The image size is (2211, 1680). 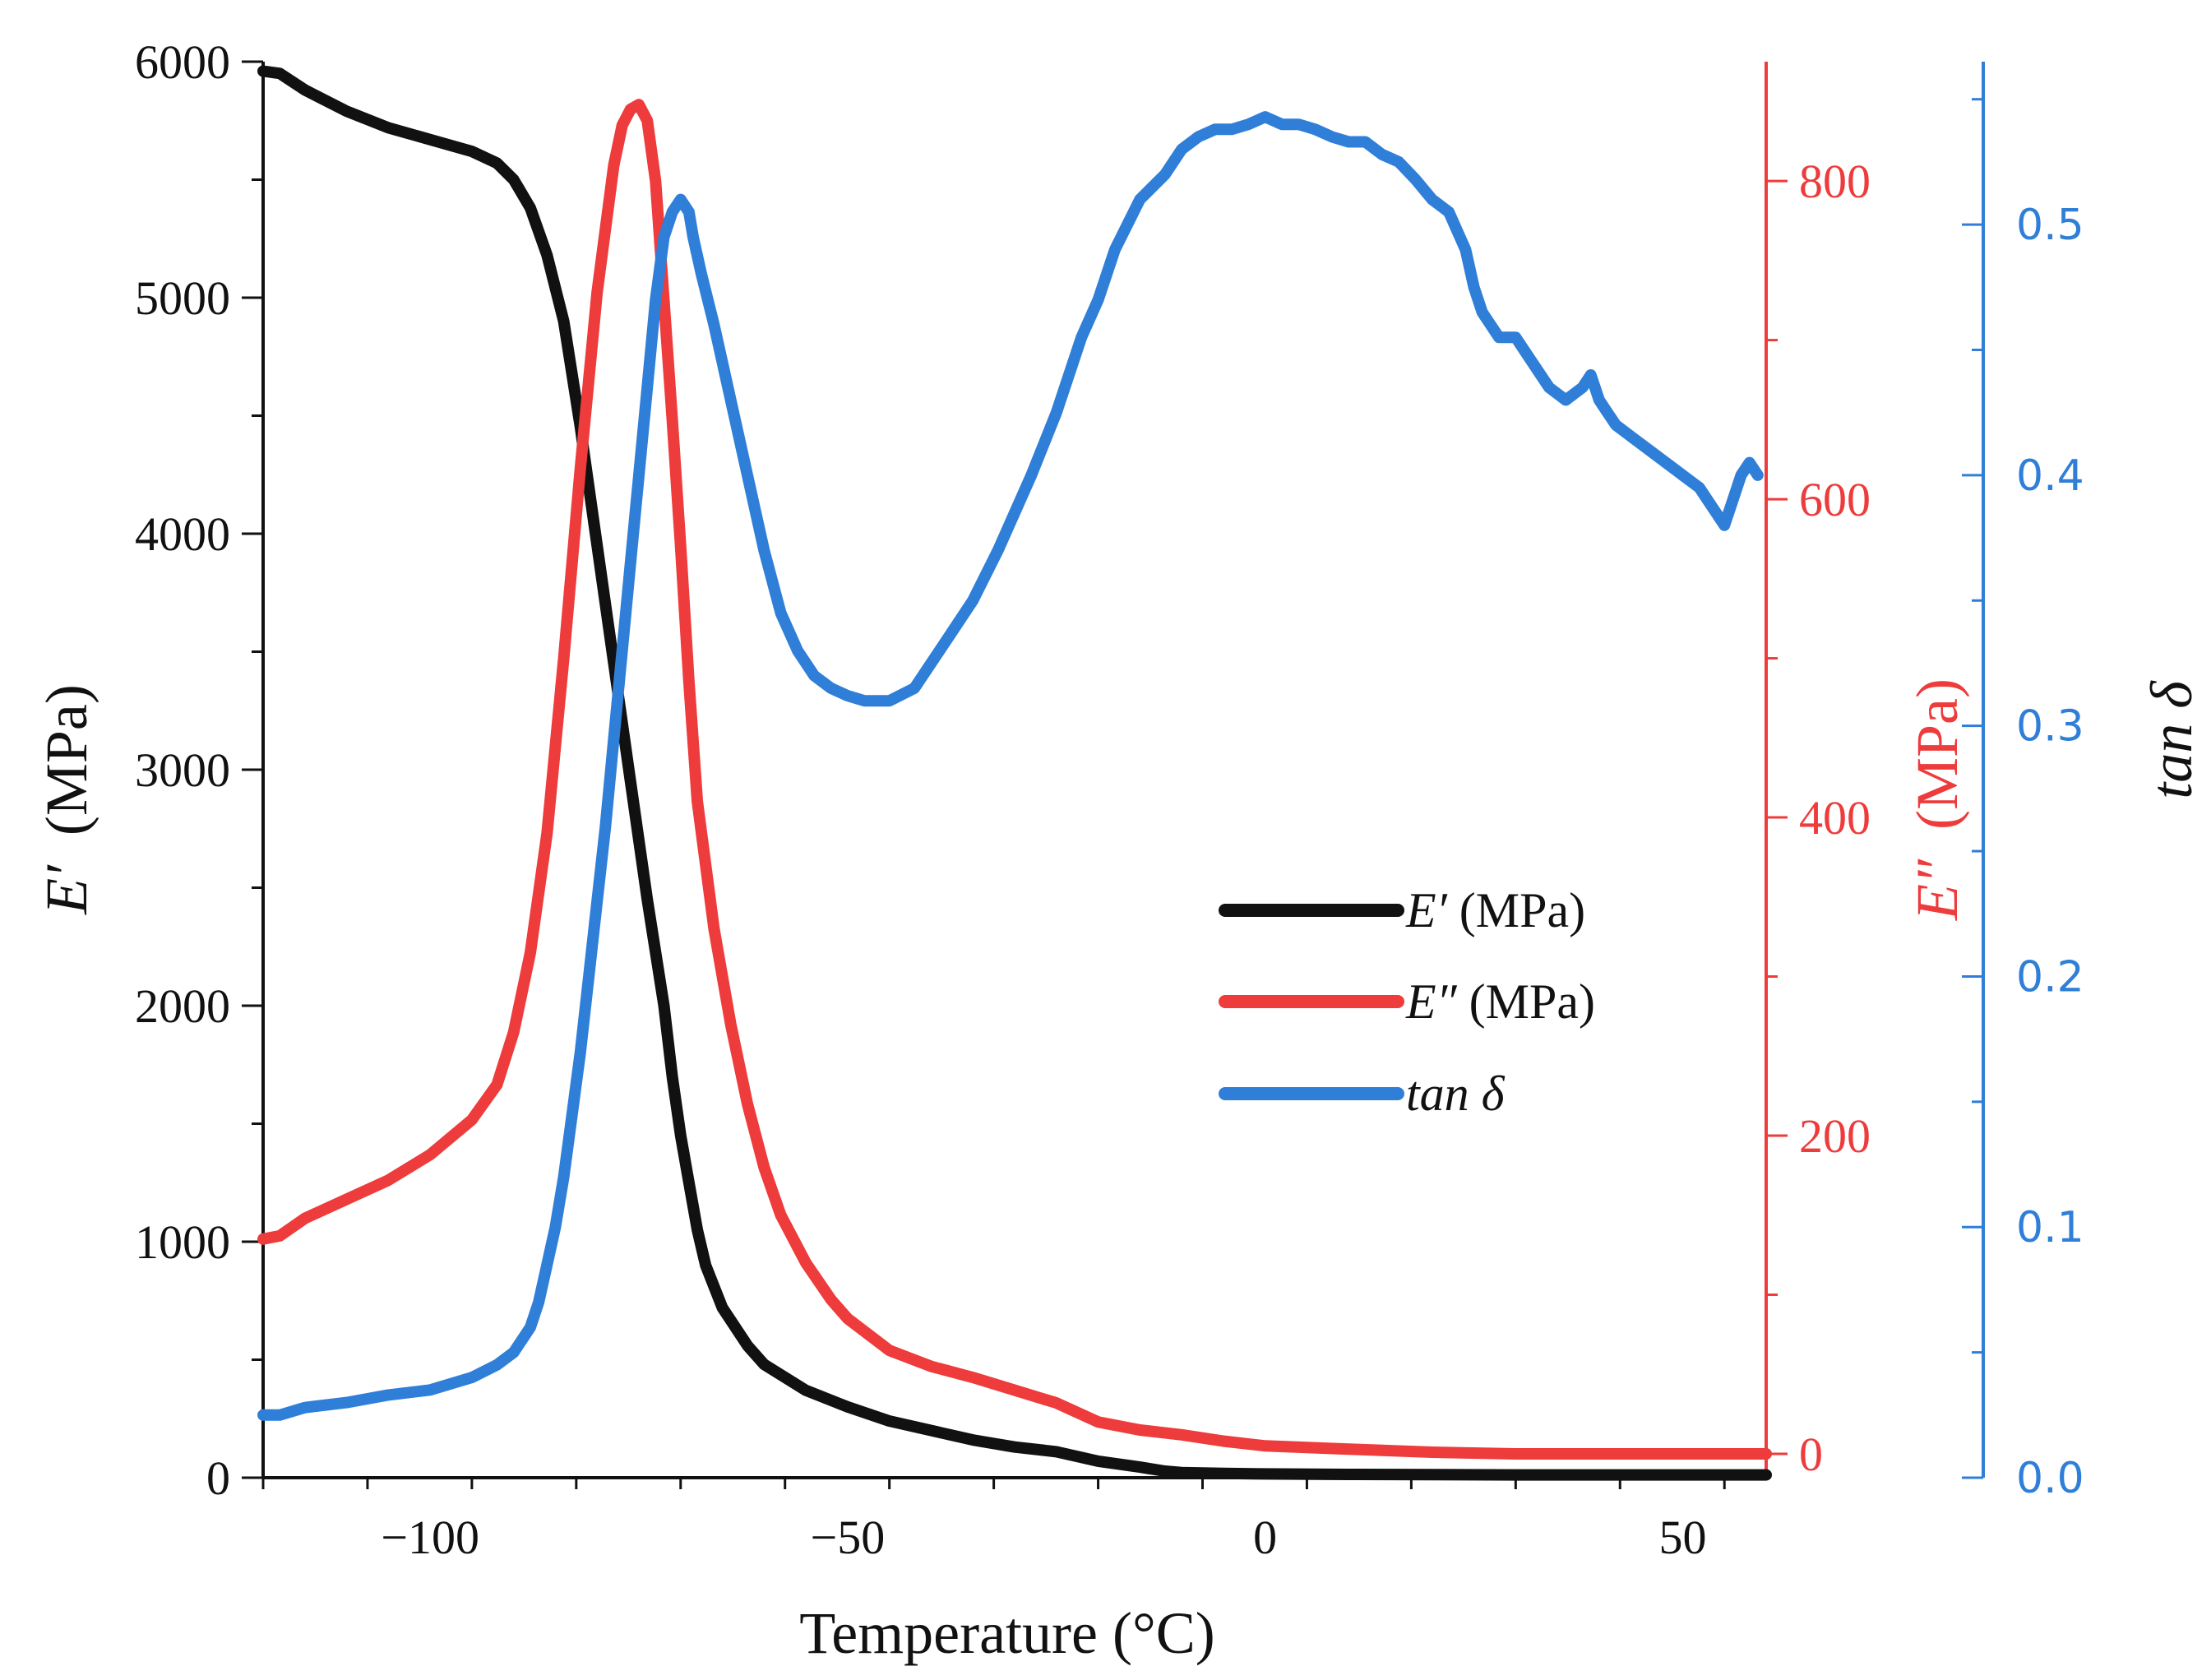 I want to click on legend-item-e-double-prime: E″ (MPa), so click(x=1407, y=1001).